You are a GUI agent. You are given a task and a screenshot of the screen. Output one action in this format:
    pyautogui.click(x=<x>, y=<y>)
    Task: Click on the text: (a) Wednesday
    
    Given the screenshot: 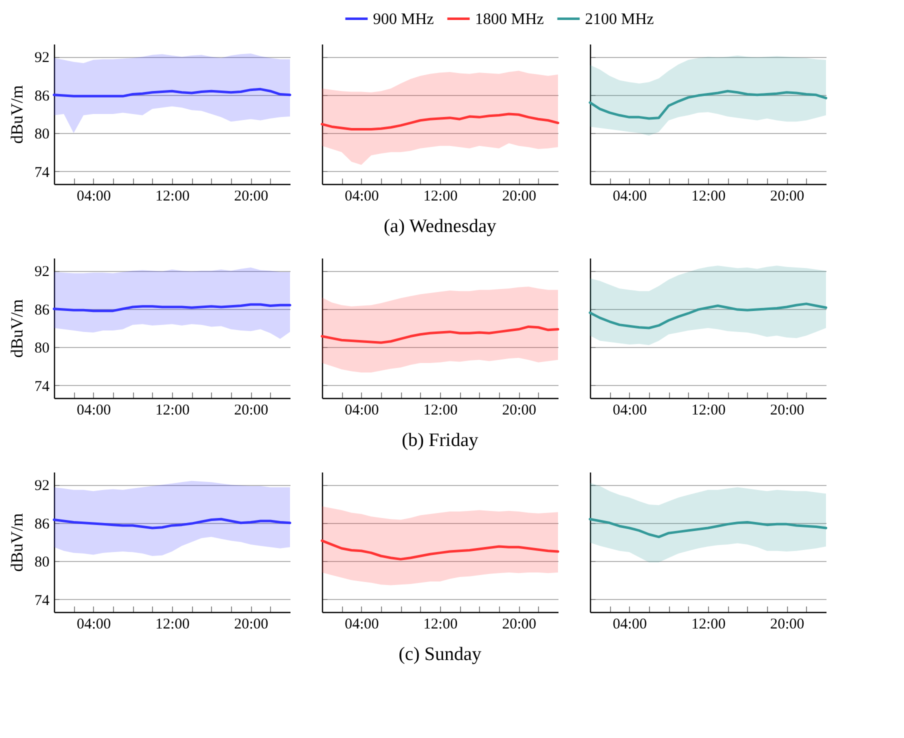 What is the action you would take?
    pyautogui.click(x=440, y=226)
    